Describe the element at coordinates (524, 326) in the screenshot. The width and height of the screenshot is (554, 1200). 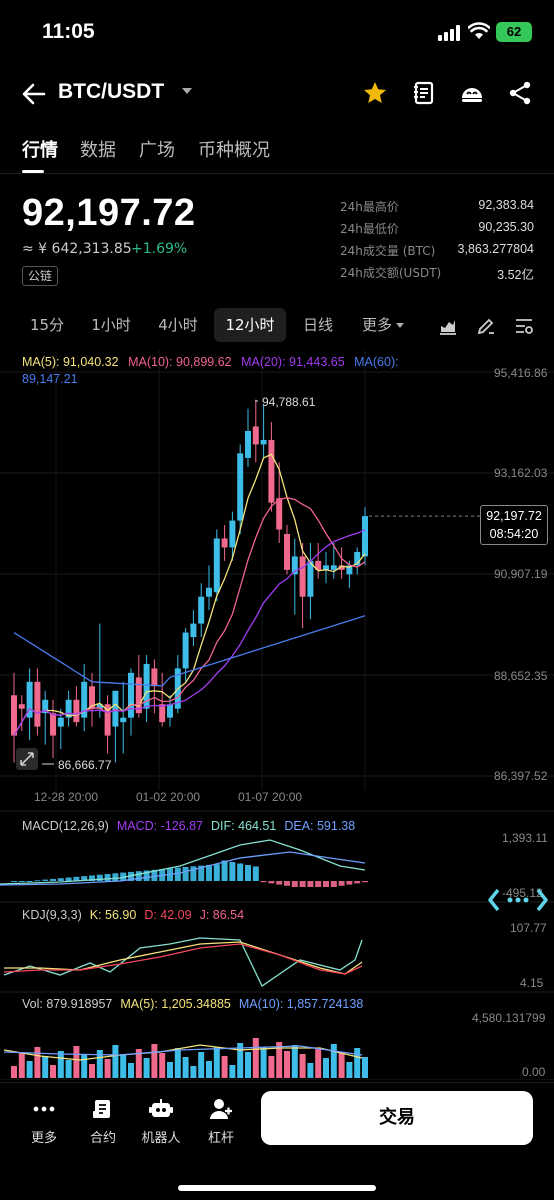
I see `indicator-settings-icon` at that location.